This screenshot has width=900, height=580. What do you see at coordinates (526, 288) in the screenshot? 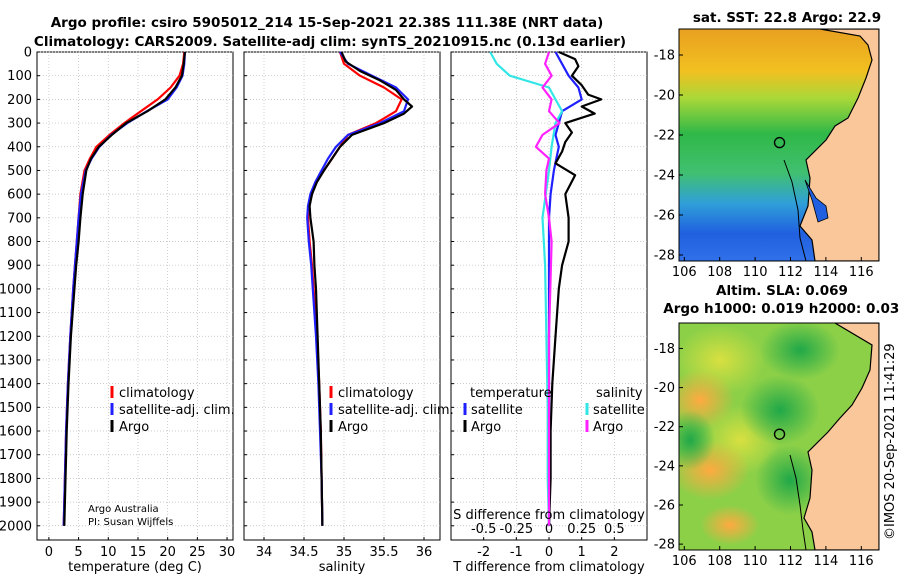
I see `series-s-satellite` at bounding box center [526, 288].